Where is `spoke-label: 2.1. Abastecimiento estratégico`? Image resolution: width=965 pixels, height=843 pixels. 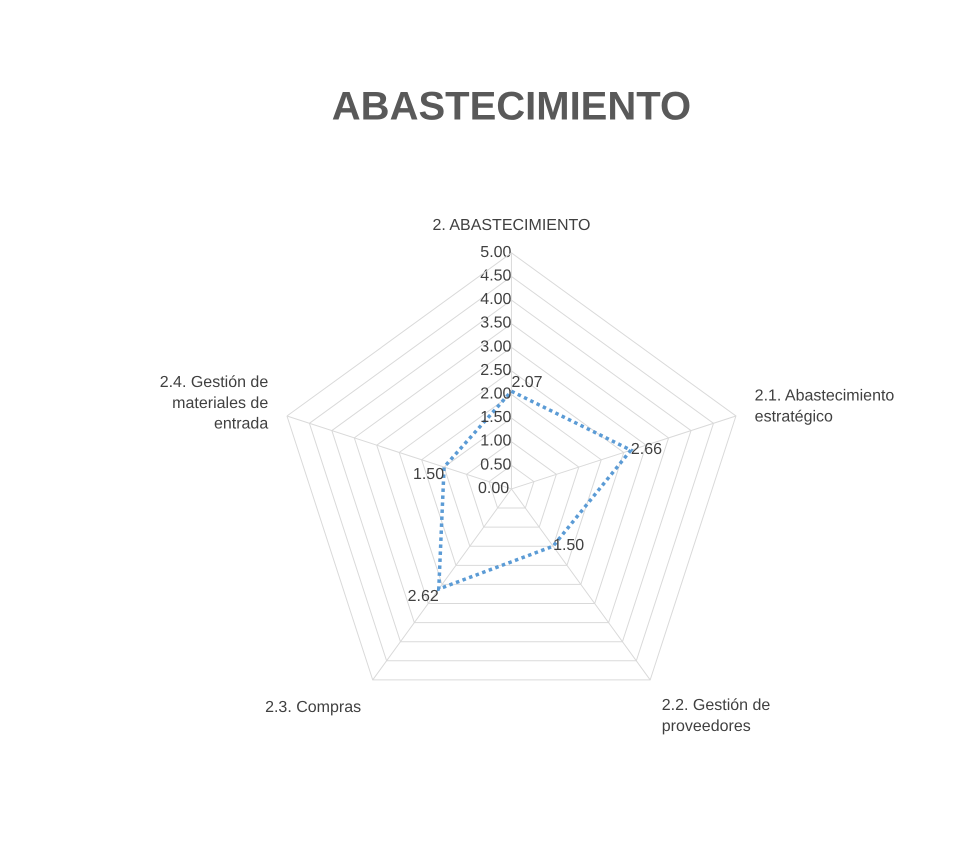
spoke-label: 2.1. Abastecimiento estratégico is located at coordinates (824, 407).